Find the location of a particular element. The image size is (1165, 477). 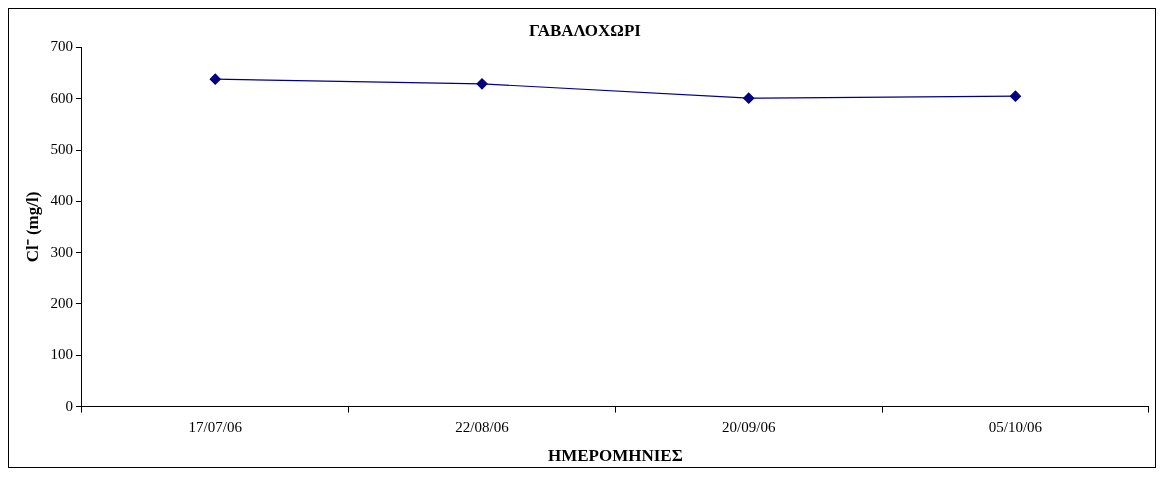

y-tick-label: 100 is located at coordinates (61, 354).